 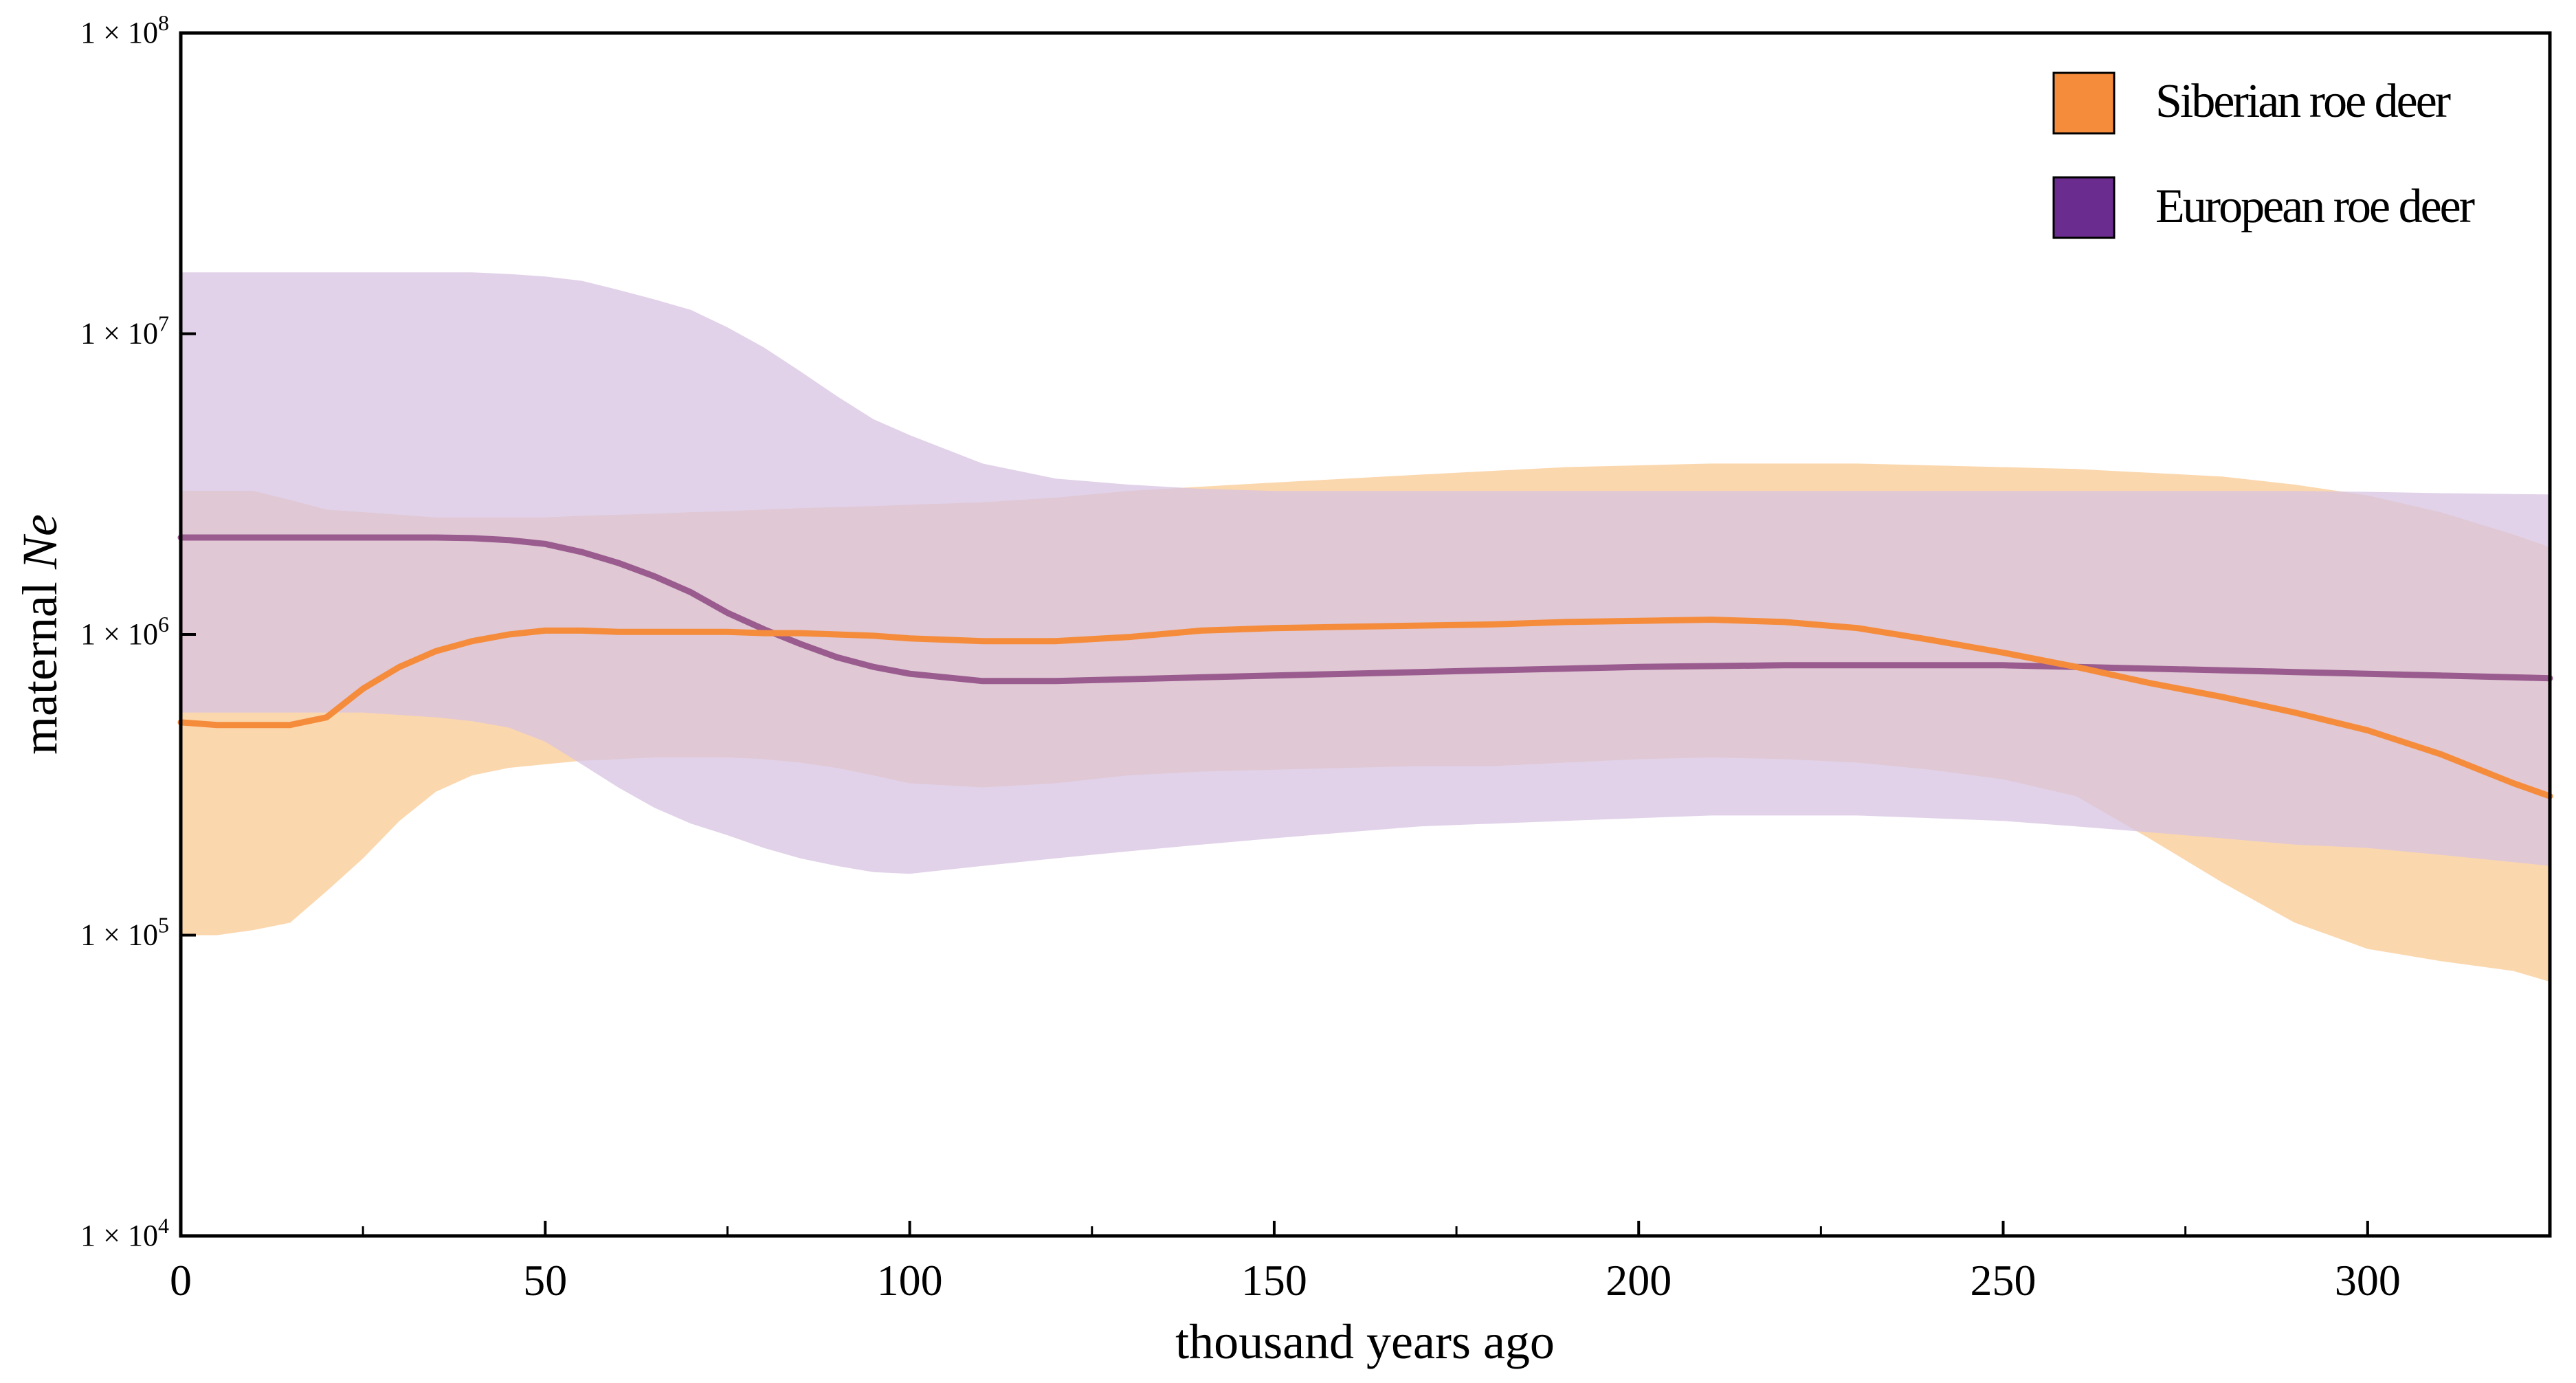 I want to click on legend-swatch-european, so click(x=2084, y=207).